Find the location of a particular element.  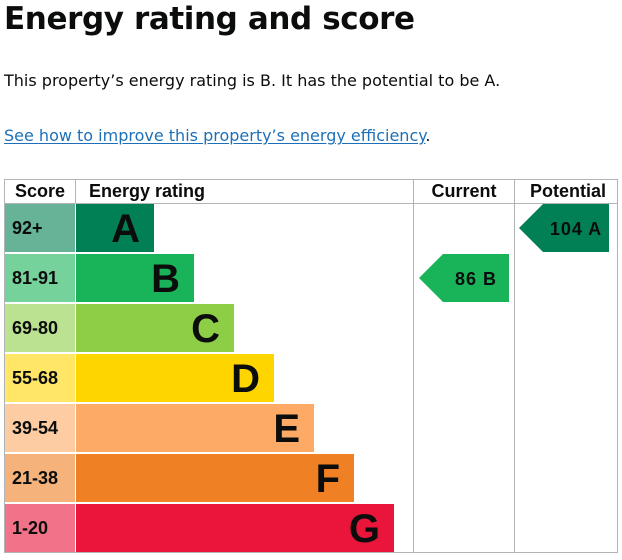

band-letter-g: G is located at coordinates (364, 529).